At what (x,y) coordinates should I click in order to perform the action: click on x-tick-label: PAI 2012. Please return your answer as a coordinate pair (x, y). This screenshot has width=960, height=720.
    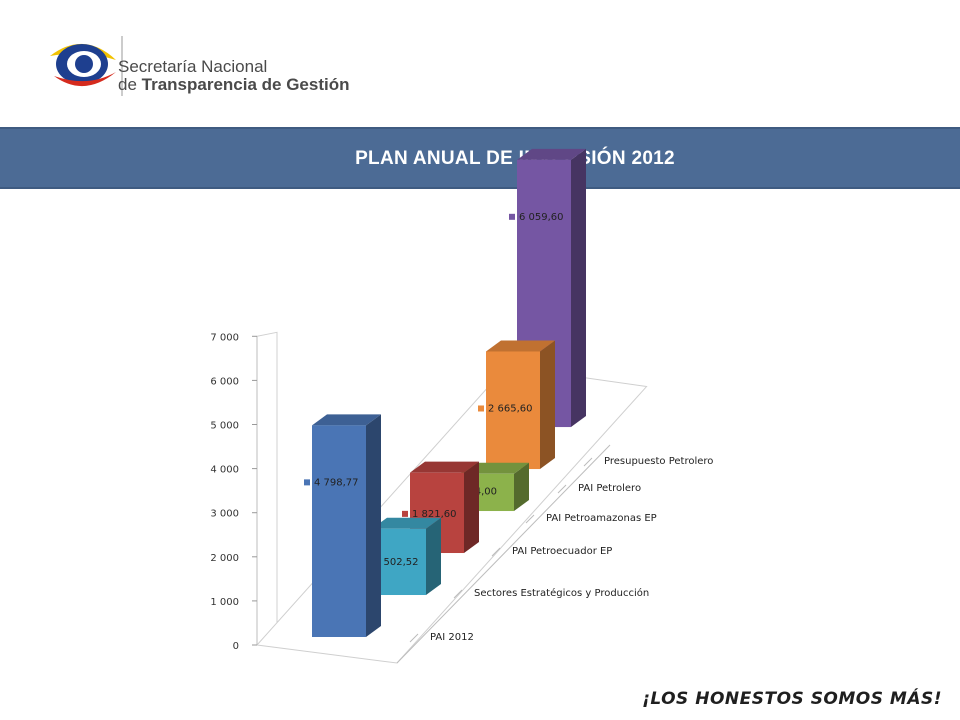
    Looking at the image, I should click on (452, 637).